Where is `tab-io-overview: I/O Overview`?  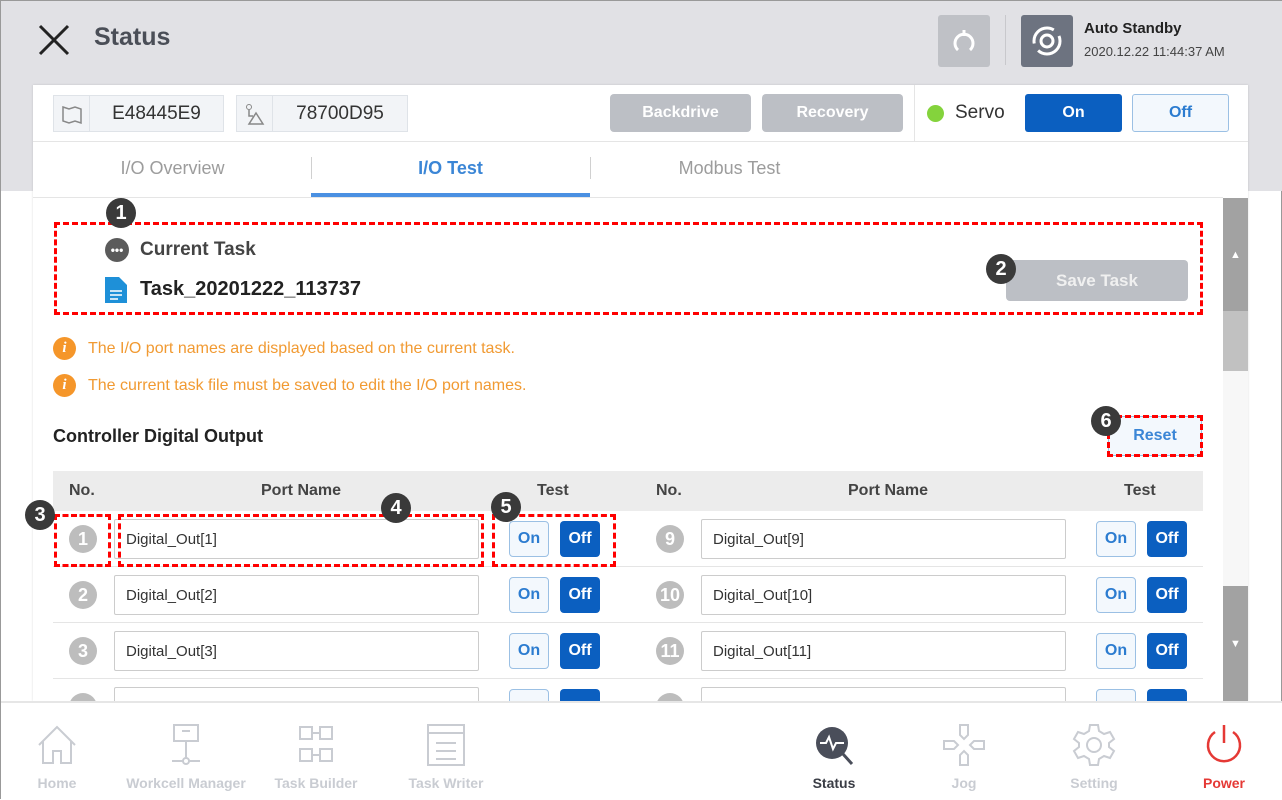
tab-io-overview: I/O Overview is located at coordinates (172, 168).